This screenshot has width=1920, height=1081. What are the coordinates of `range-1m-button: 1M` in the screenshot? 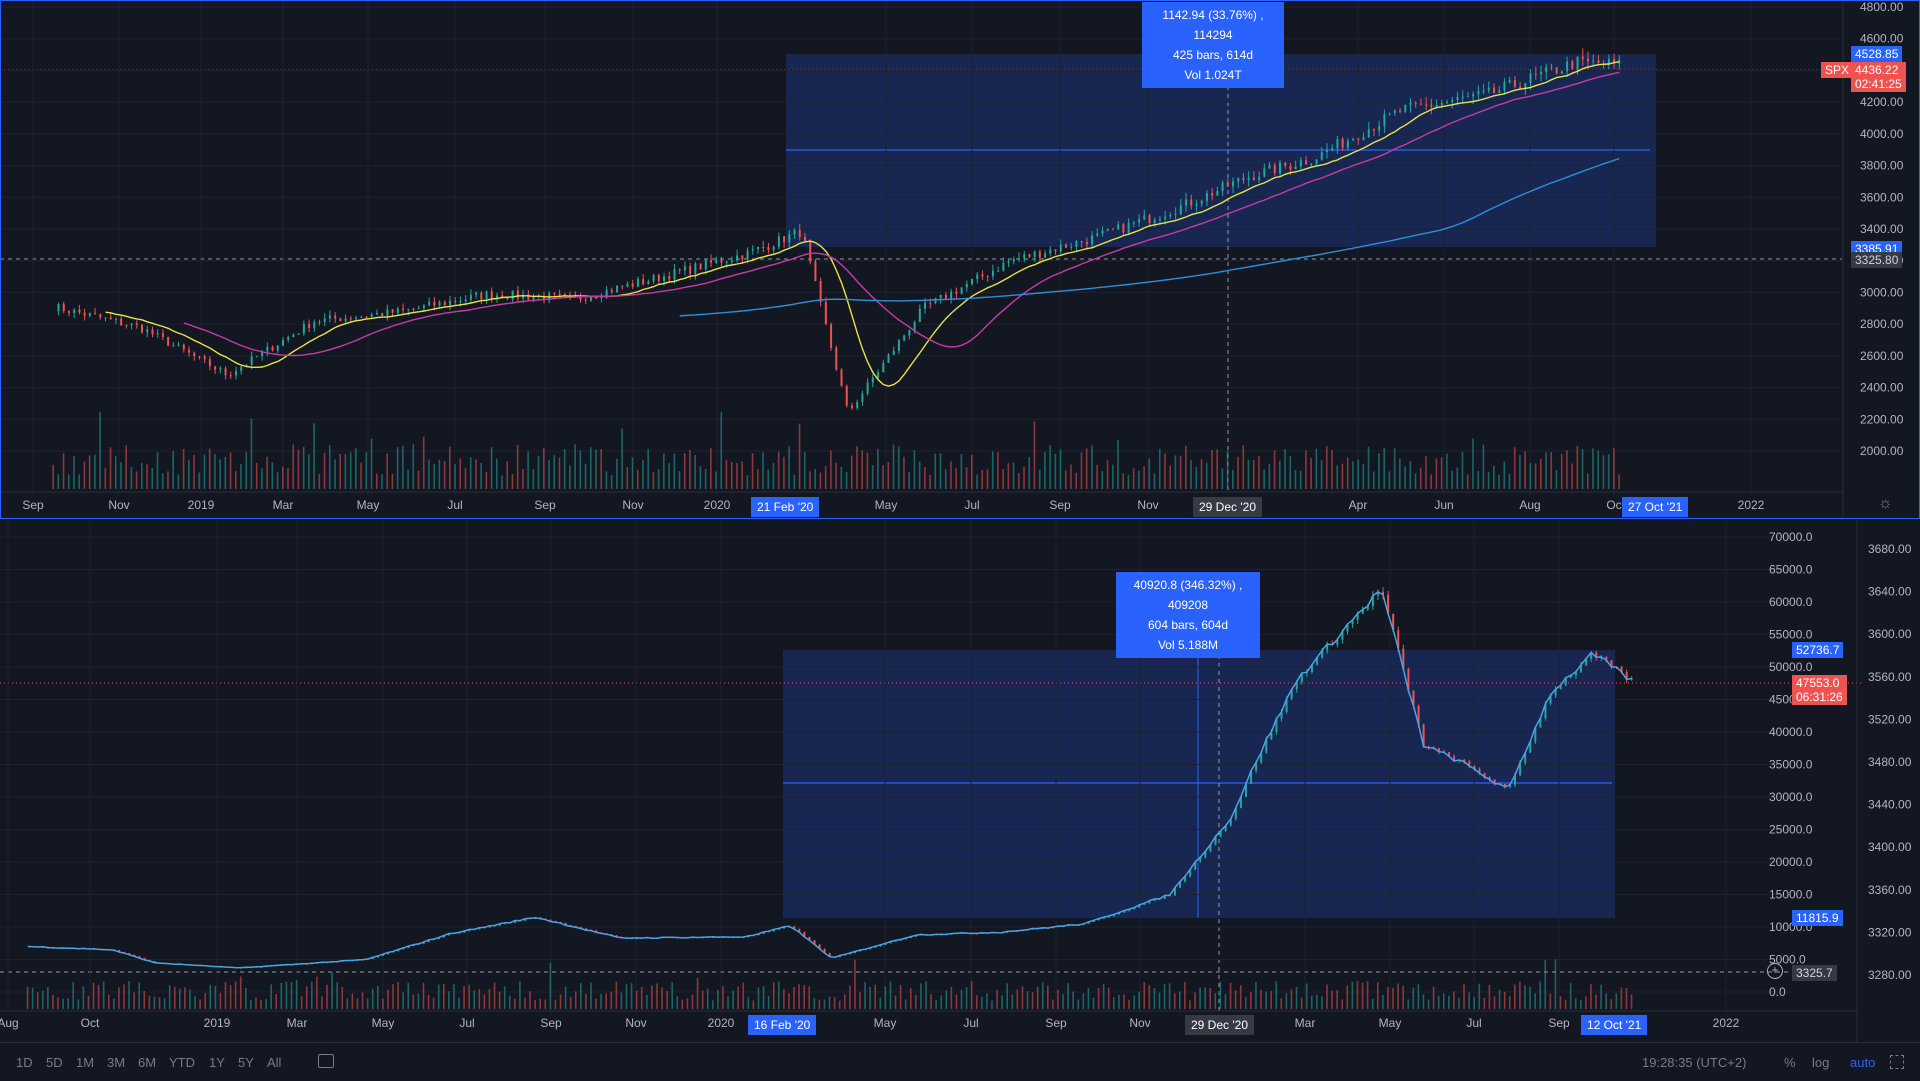 It's located at (85, 1062).